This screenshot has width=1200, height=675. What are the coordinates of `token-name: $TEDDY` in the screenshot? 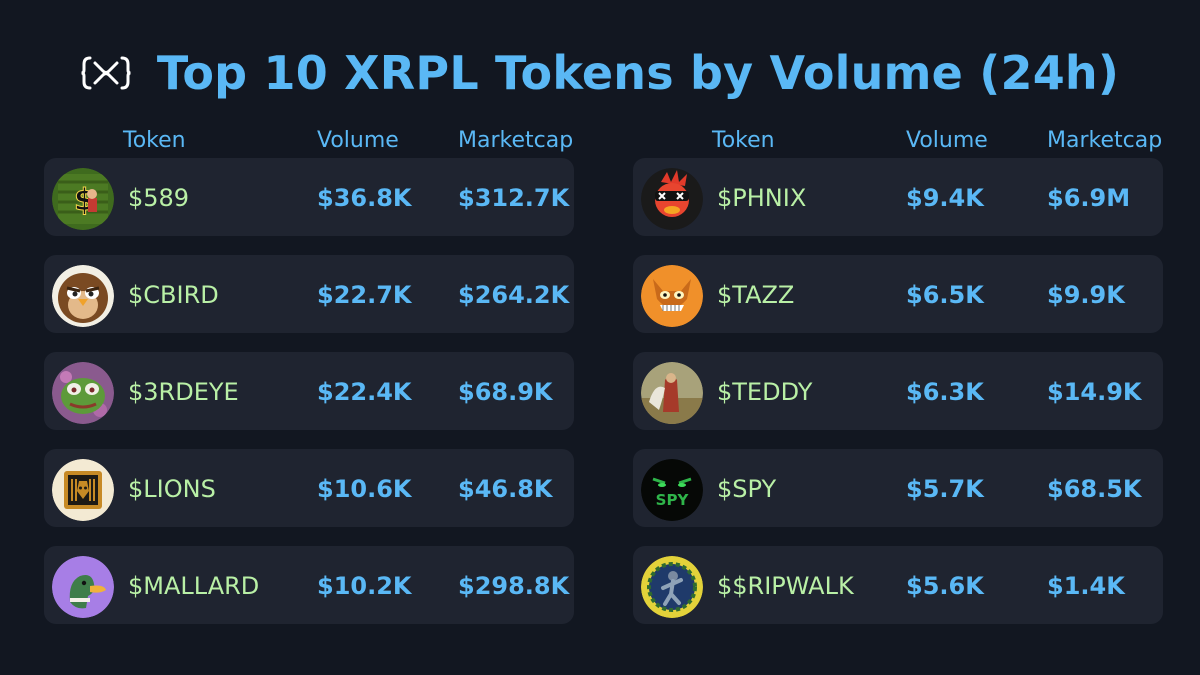 It's located at (765, 392).